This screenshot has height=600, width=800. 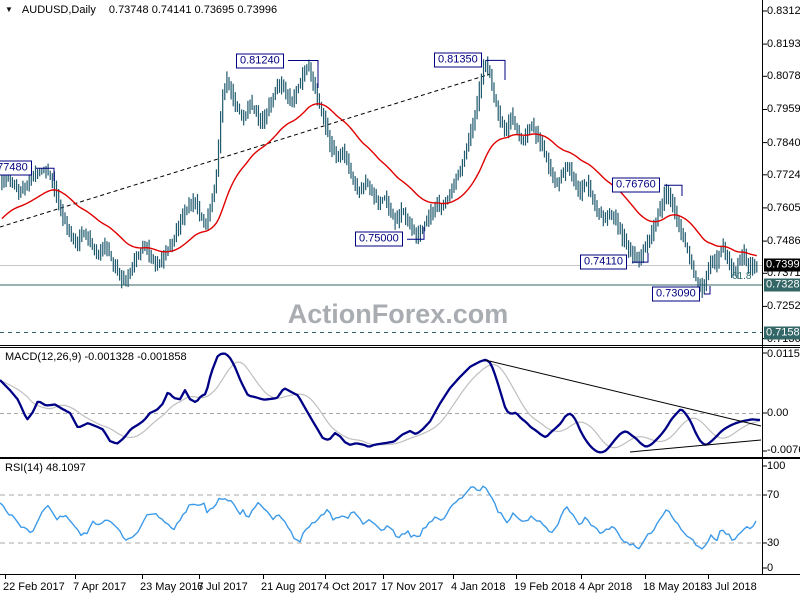 I want to click on date-label: 23 May 2017, so click(x=172, y=587).